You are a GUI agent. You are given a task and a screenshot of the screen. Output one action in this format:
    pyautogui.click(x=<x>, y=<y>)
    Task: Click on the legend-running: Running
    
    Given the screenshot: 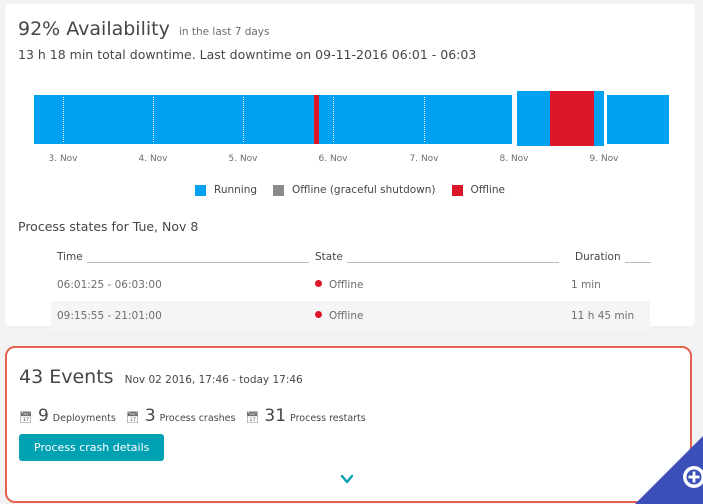 What is the action you would take?
    pyautogui.click(x=226, y=190)
    